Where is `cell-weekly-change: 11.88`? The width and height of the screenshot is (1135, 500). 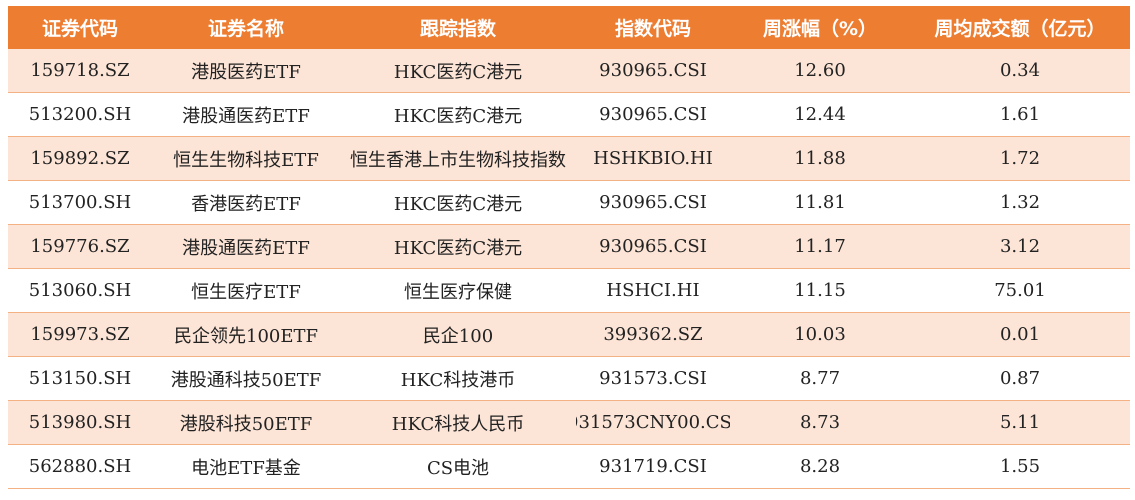 cell-weekly-change: 11.88 is located at coordinates (820, 158).